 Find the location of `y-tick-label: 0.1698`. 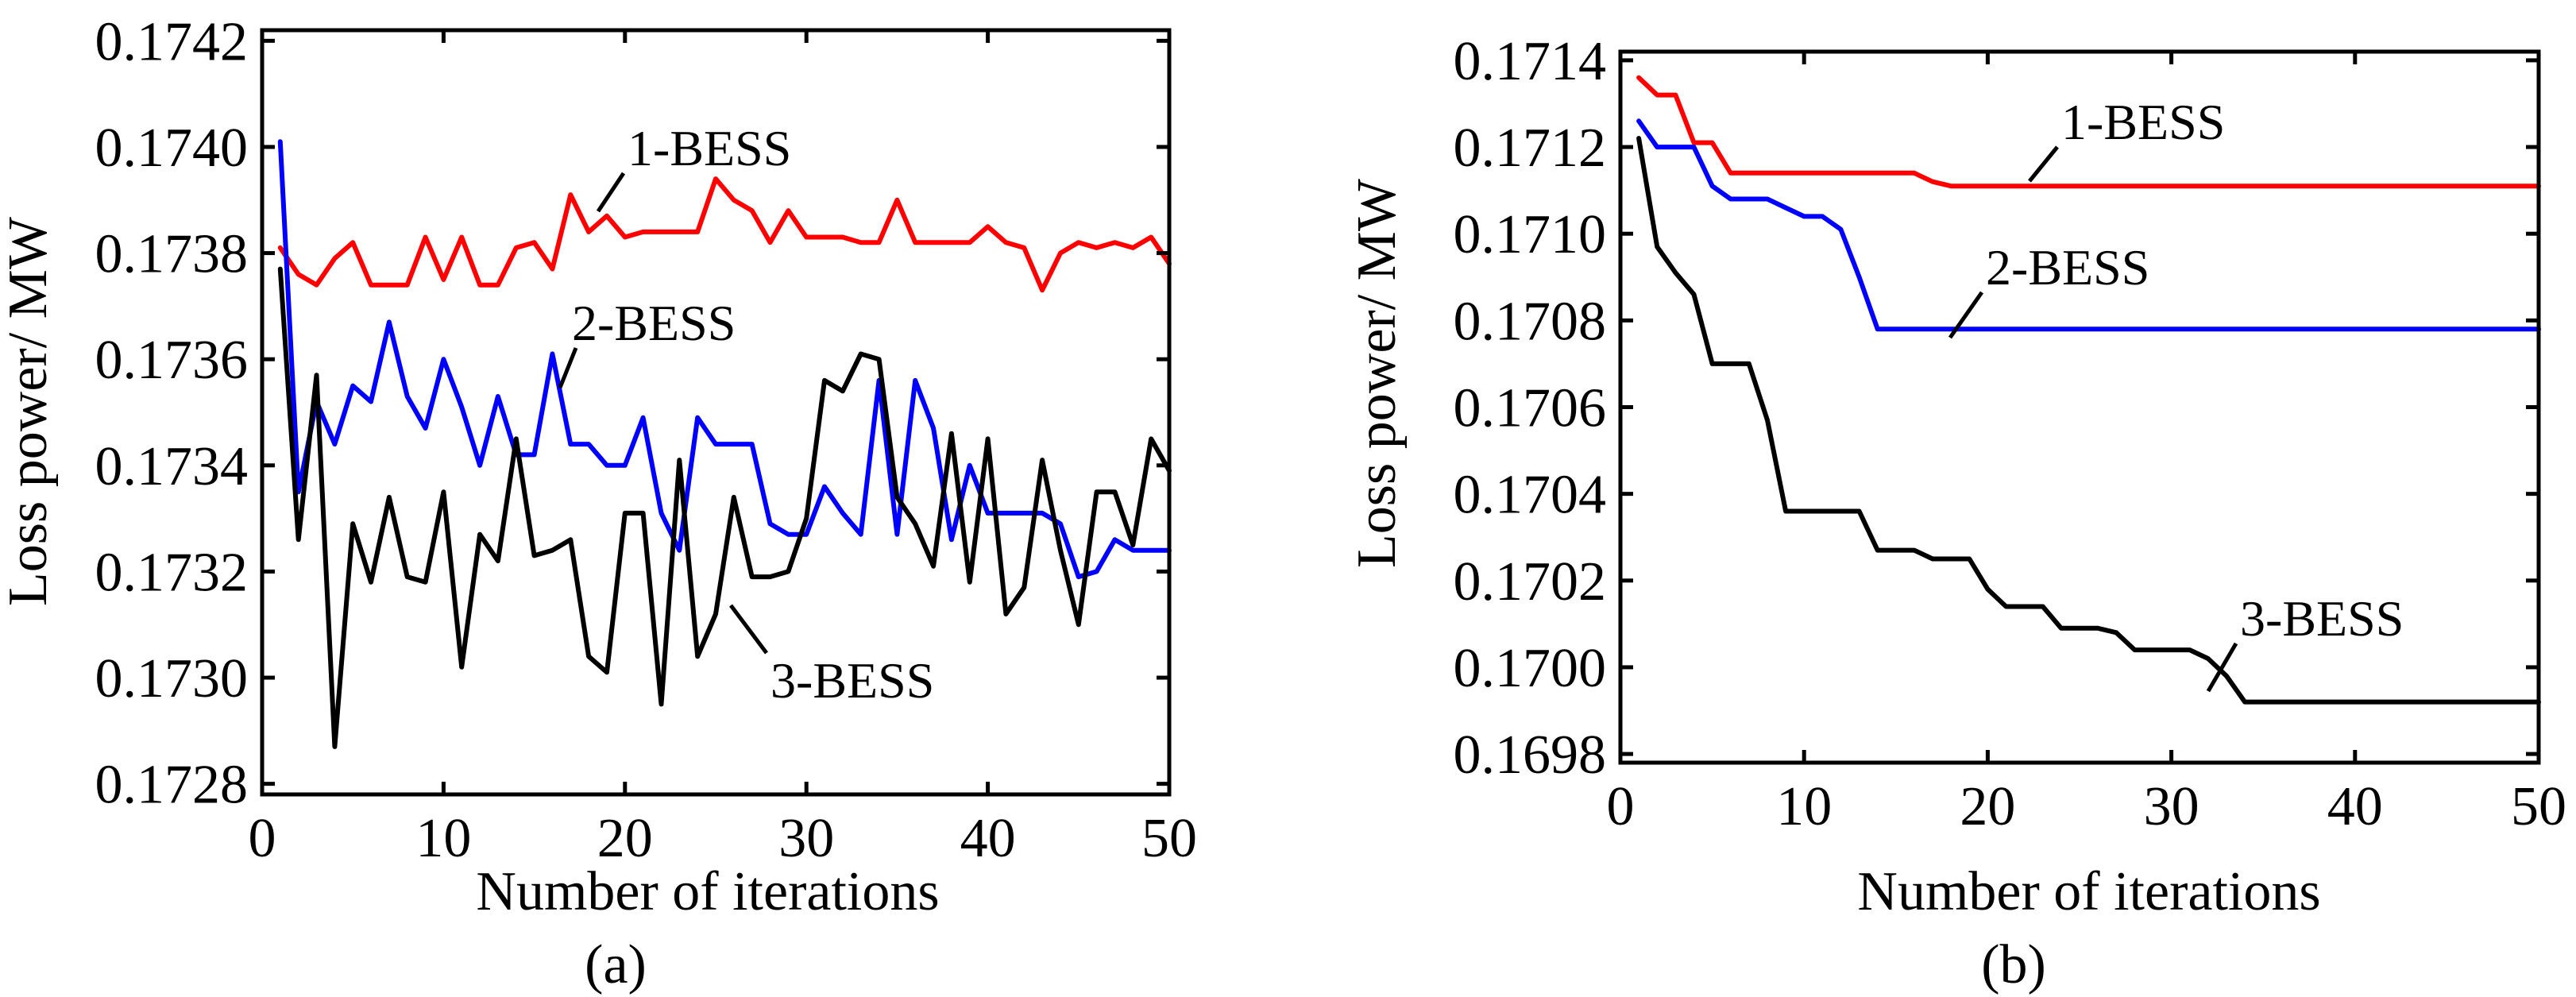

y-tick-label: 0.1698 is located at coordinates (1530, 755).